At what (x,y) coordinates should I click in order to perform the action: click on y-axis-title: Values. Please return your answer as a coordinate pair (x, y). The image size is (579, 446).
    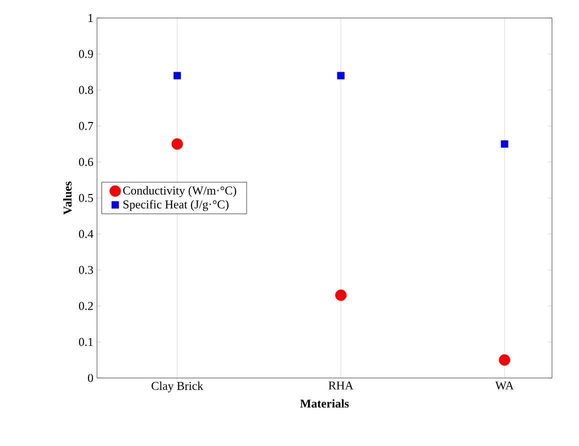
    Looking at the image, I should click on (67, 198).